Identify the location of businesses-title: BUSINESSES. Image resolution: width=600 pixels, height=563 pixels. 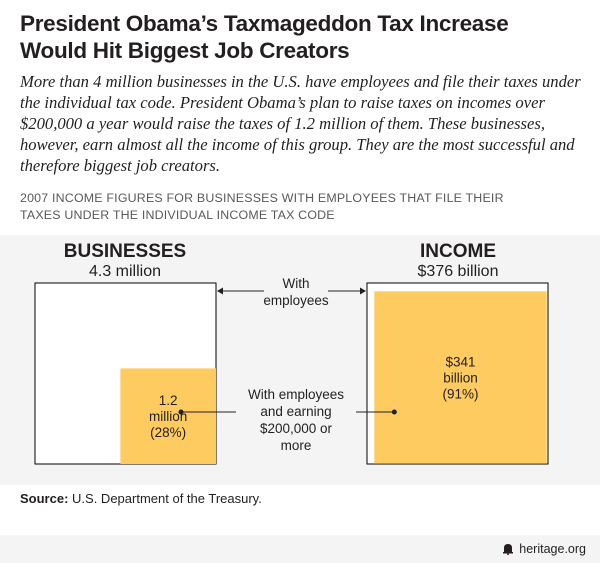
(125, 251).